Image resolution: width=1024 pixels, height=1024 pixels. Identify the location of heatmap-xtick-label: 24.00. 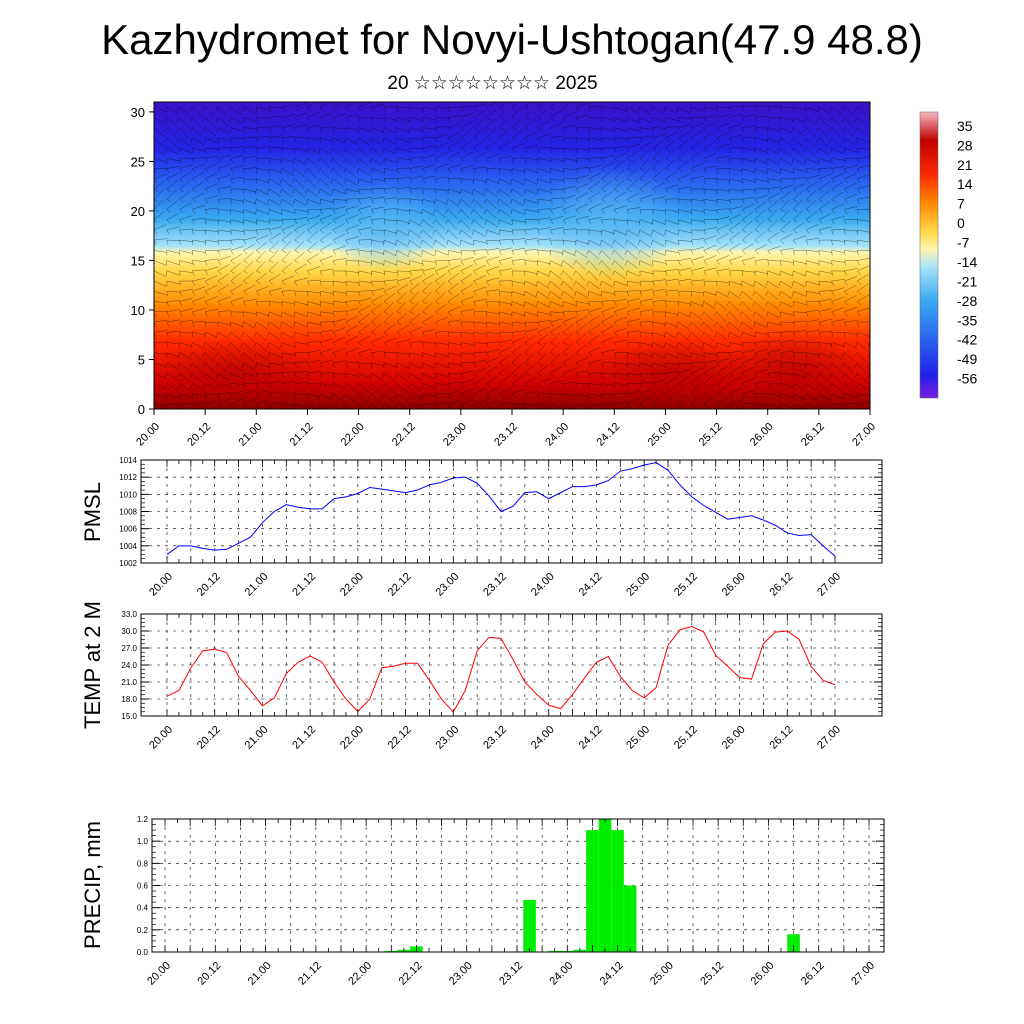
(557, 435).